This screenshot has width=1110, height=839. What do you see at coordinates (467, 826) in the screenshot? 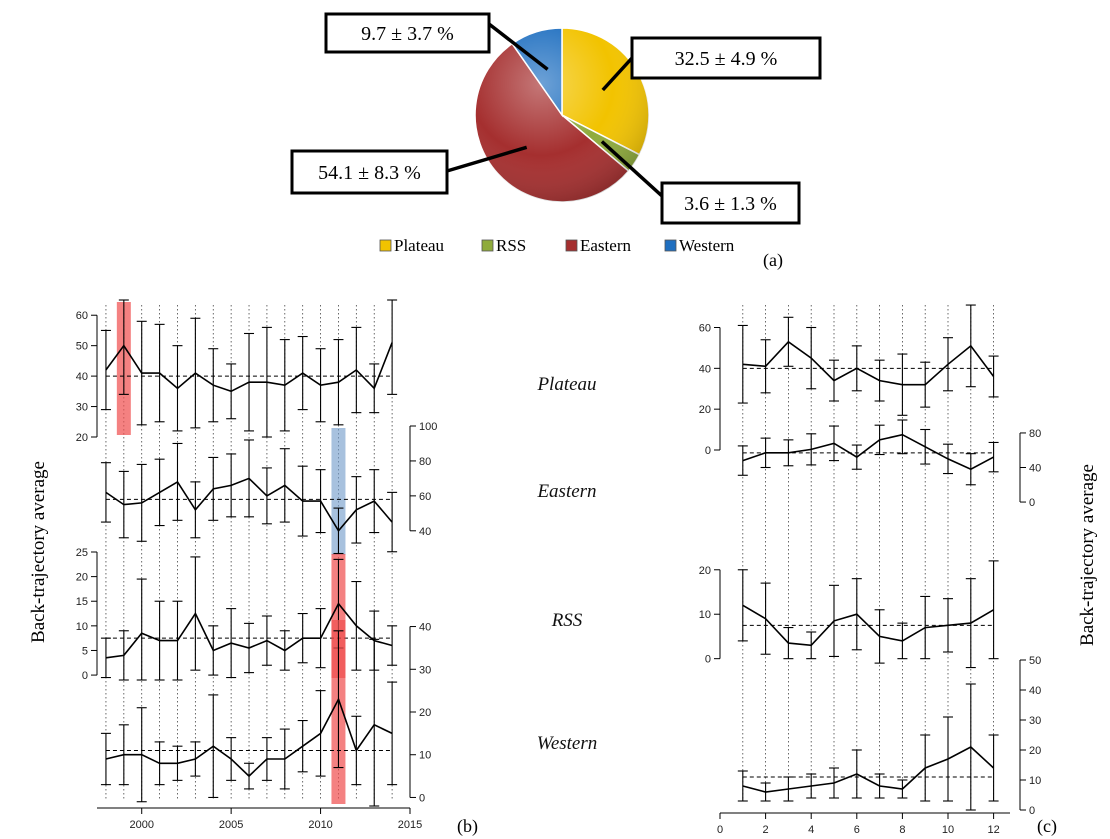
I see `panel-label-b: (b)` at bounding box center [467, 826].